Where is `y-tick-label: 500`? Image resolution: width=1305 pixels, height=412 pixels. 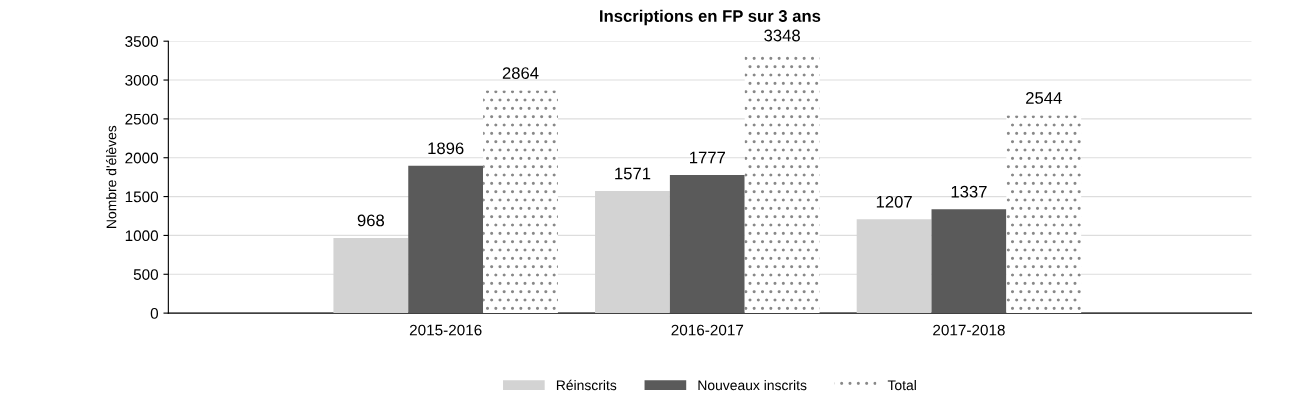 y-tick-label: 500 is located at coordinates (146, 274).